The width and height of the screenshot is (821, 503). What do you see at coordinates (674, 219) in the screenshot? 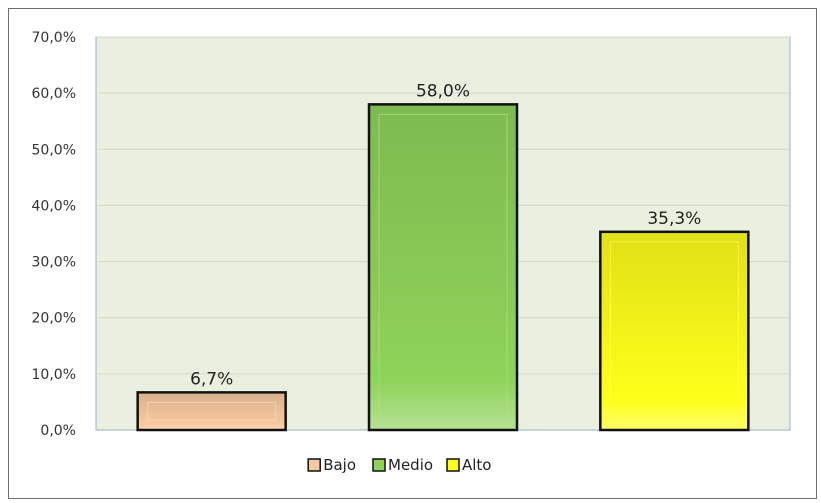
I see `data-label: 35,3%` at bounding box center [674, 219].